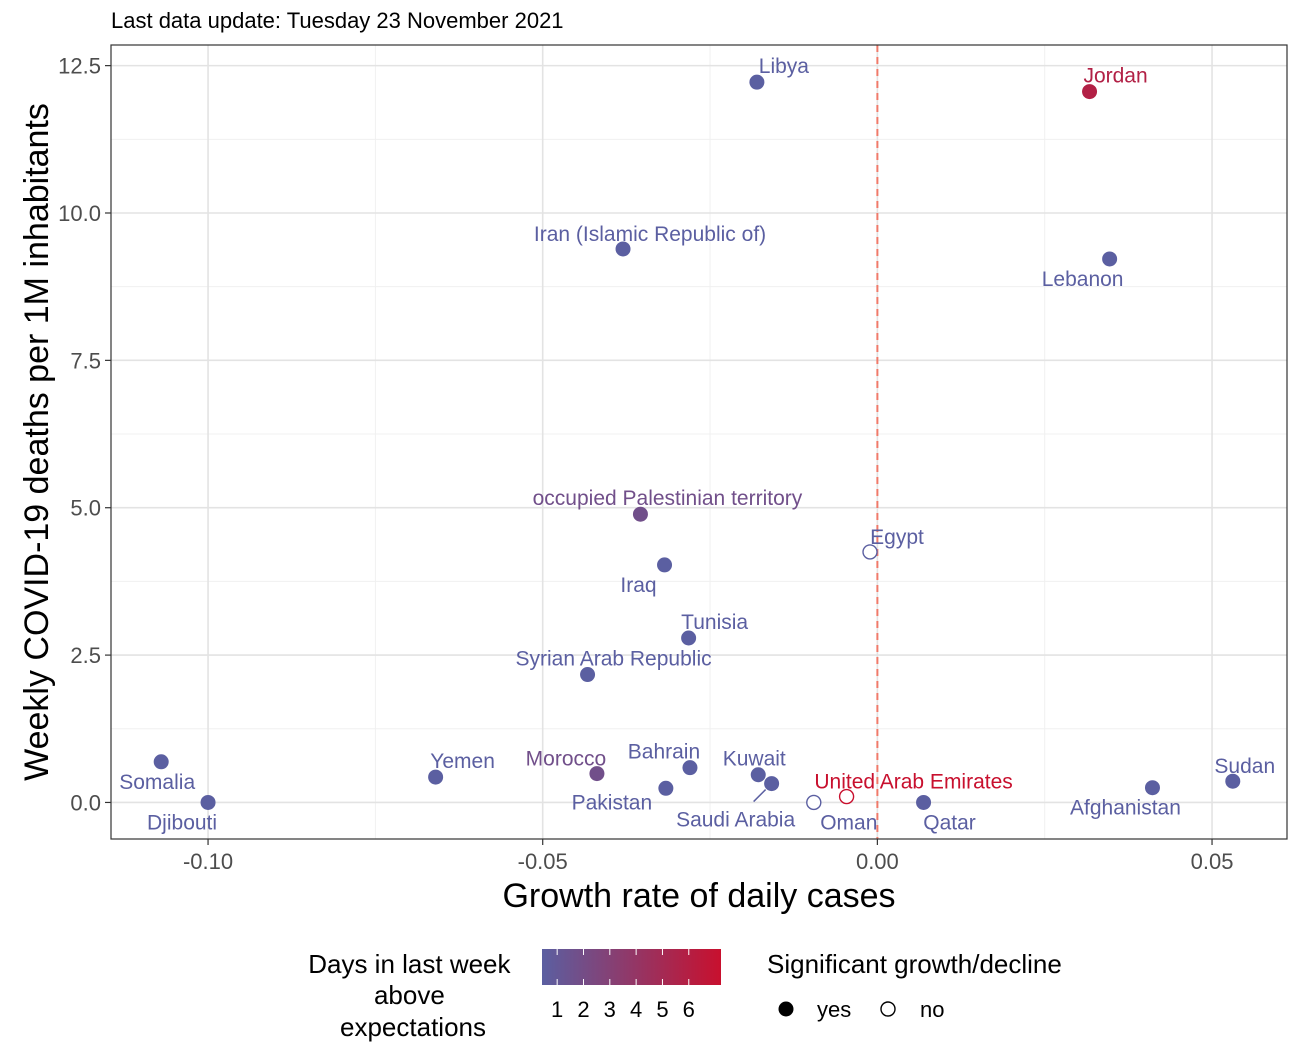 The height and width of the screenshot is (1062, 1299). What do you see at coordinates (1212, 861) in the screenshot?
I see `x-tick-label: 0.05` at bounding box center [1212, 861].